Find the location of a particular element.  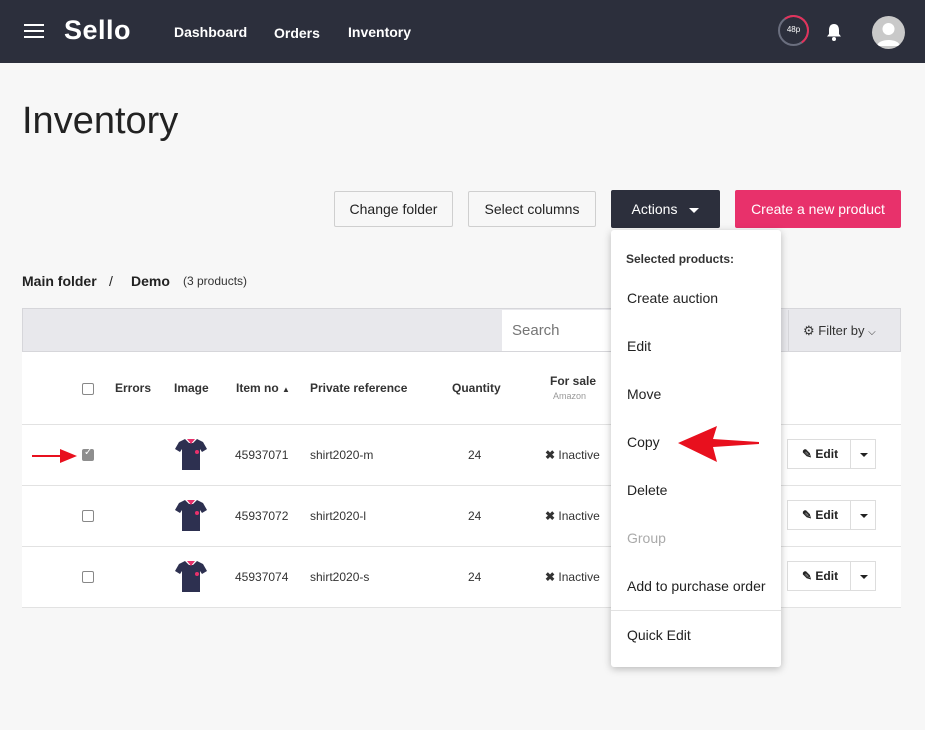

breadcrumb-count: (3 products) is located at coordinates (215, 281).